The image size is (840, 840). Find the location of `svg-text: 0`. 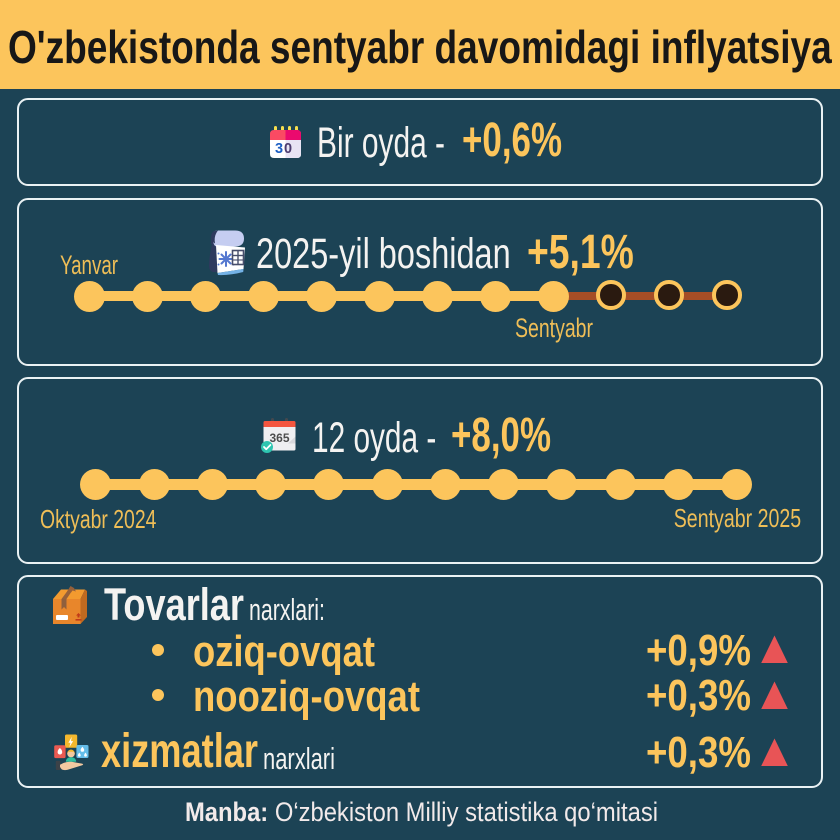

svg-text: 0 is located at coordinates (288, 149).